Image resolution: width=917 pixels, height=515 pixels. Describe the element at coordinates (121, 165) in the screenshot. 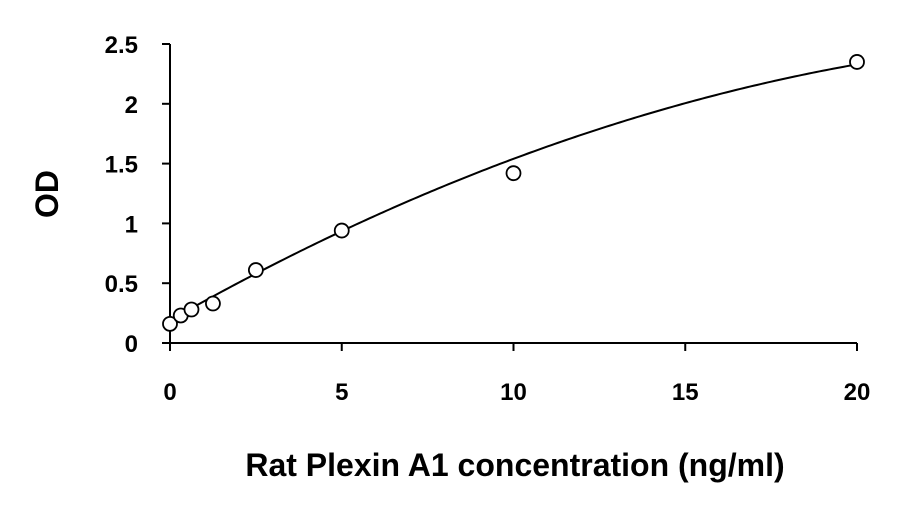

I see `y-tick-label: 1.5` at that location.